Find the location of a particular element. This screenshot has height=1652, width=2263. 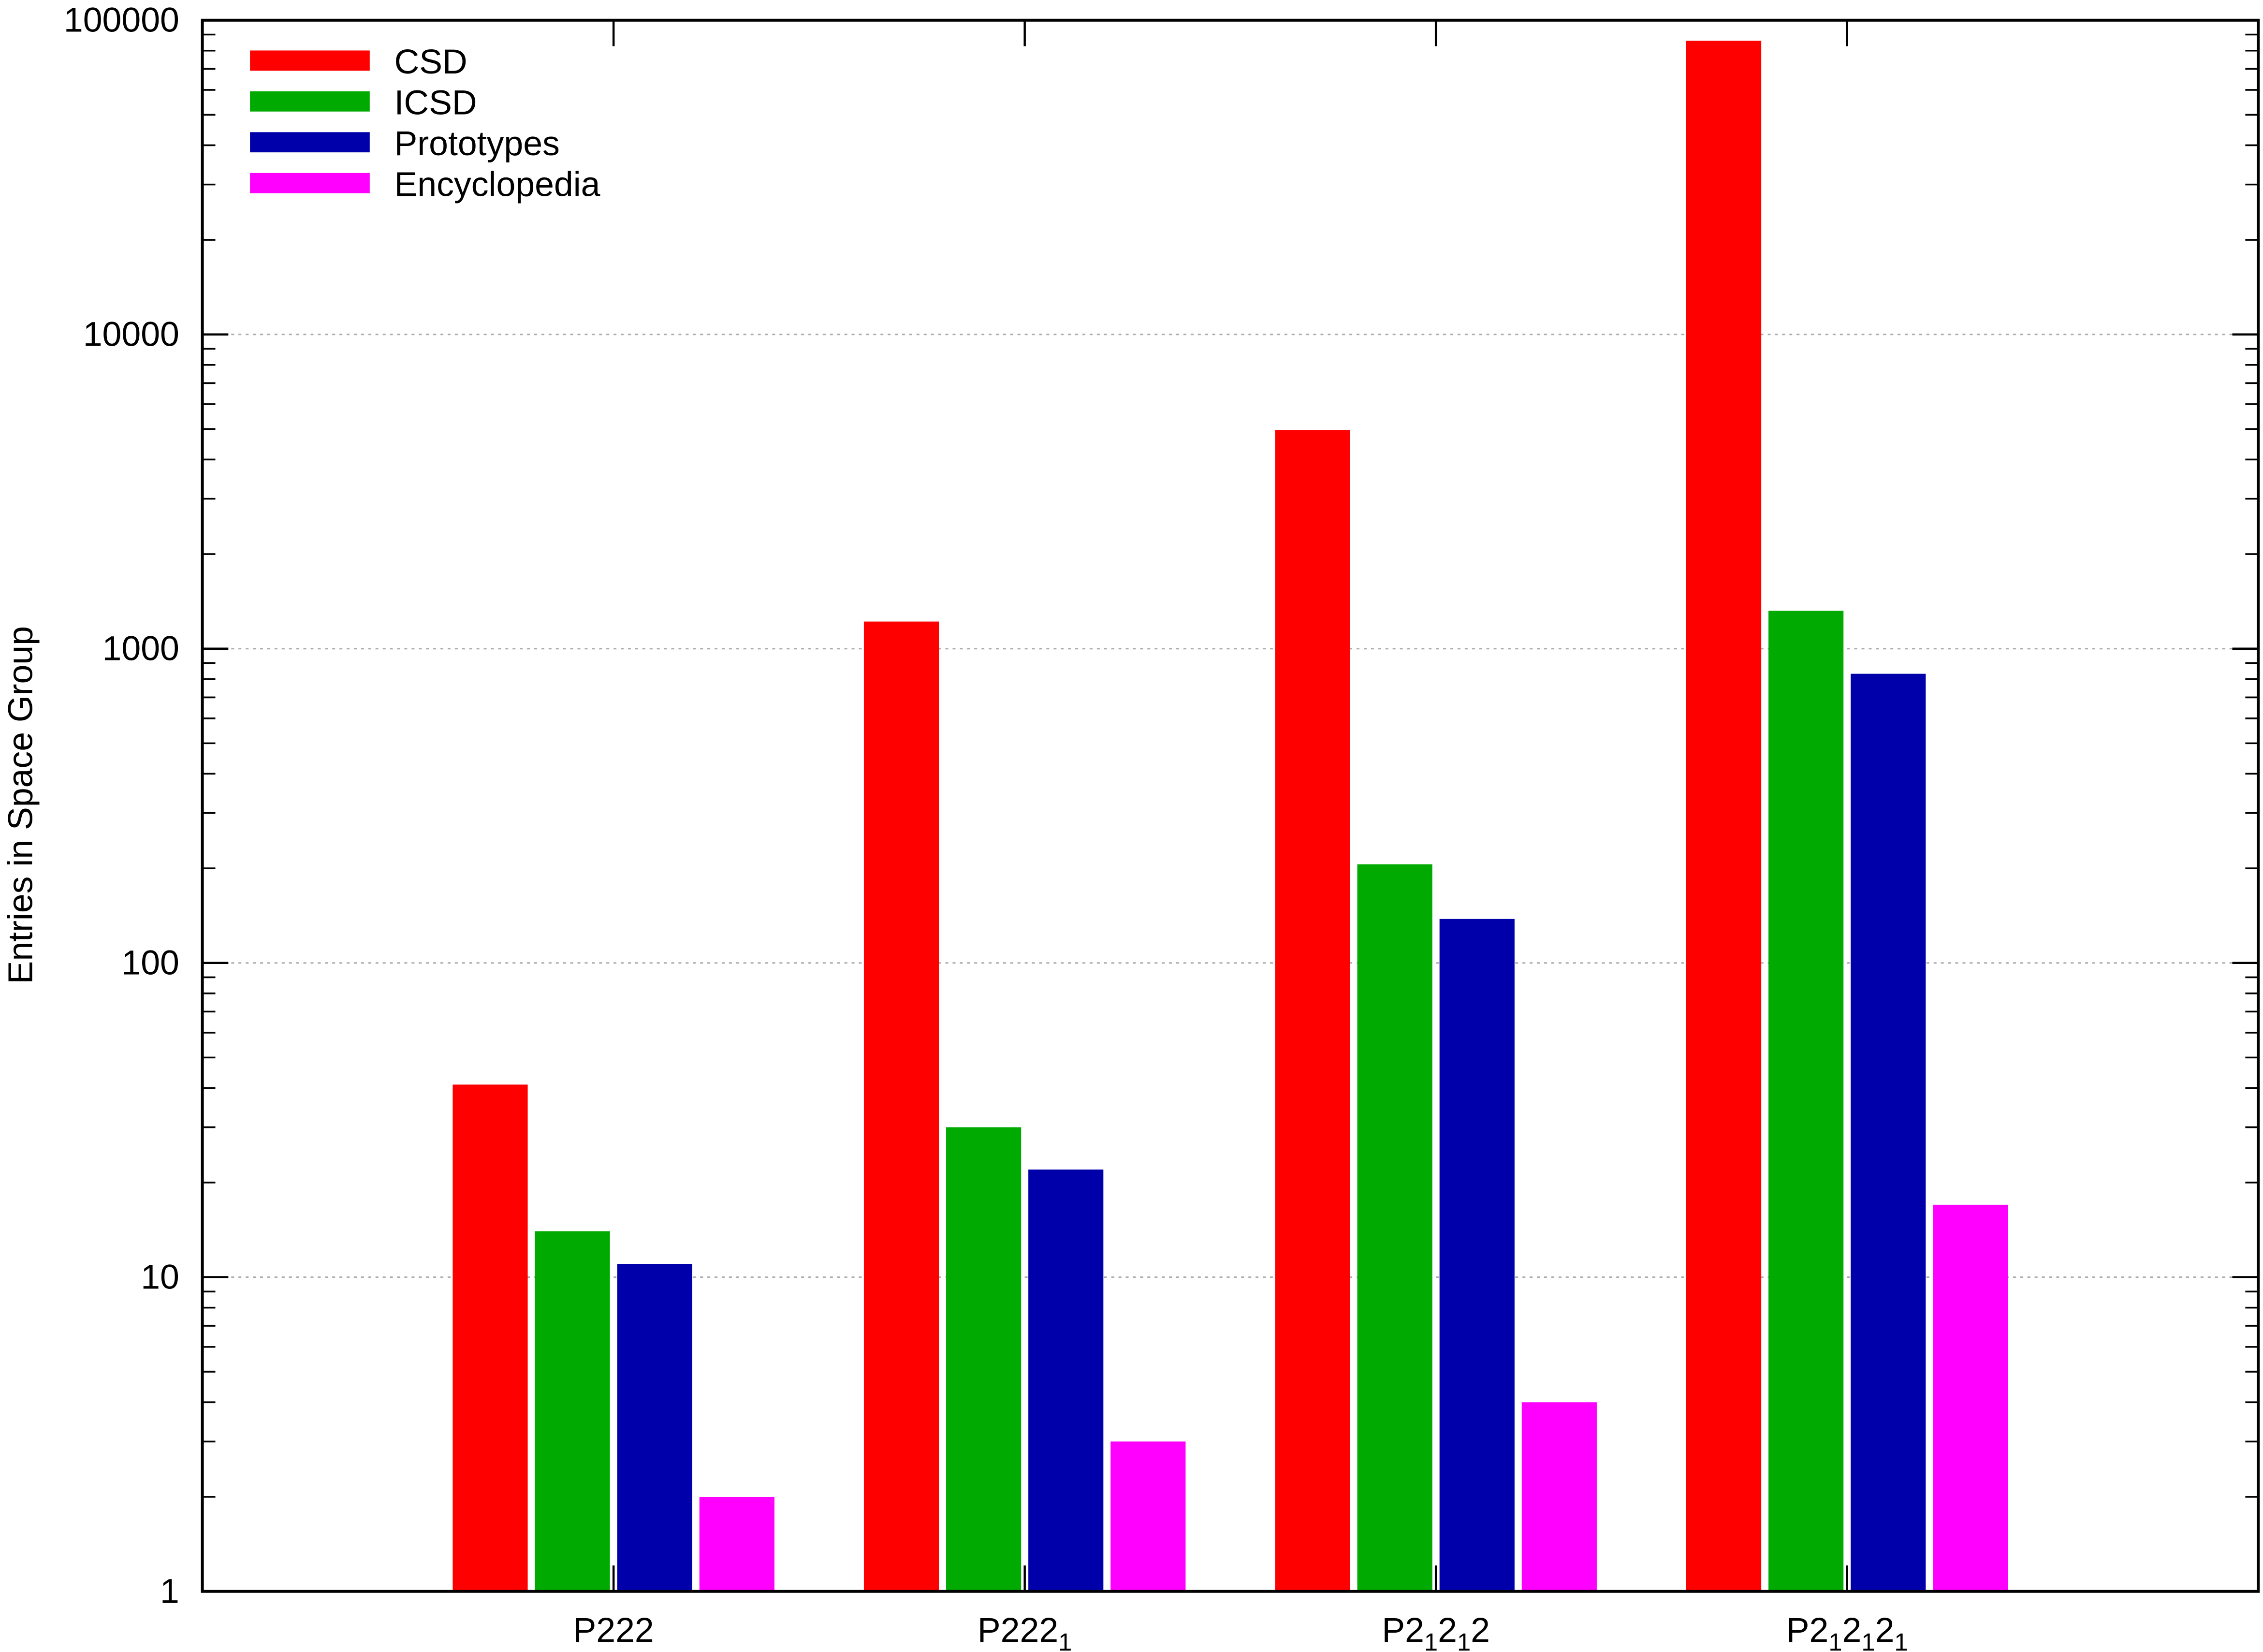

x-tick-label: P2221 is located at coordinates (1025, 1632).